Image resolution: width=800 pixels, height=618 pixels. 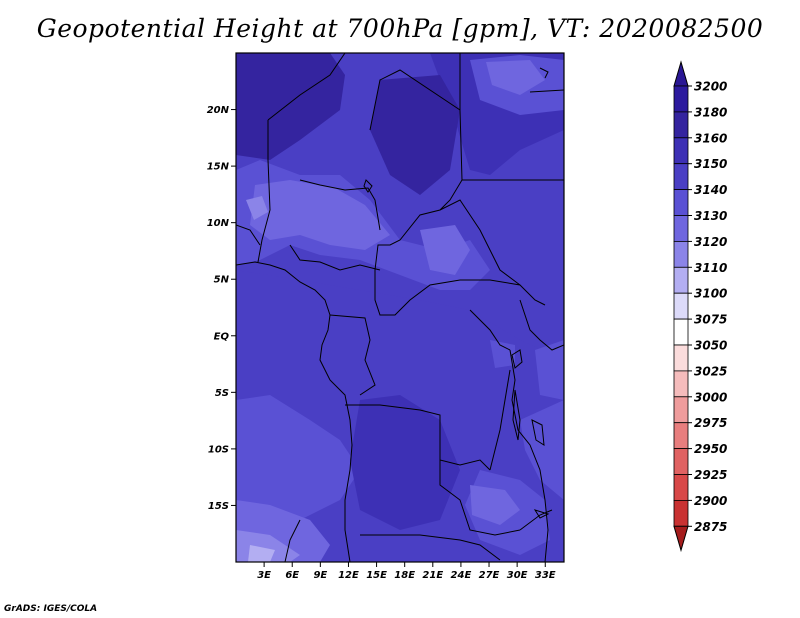 I want to click on colorbar-label: 3150, so click(x=710, y=164).